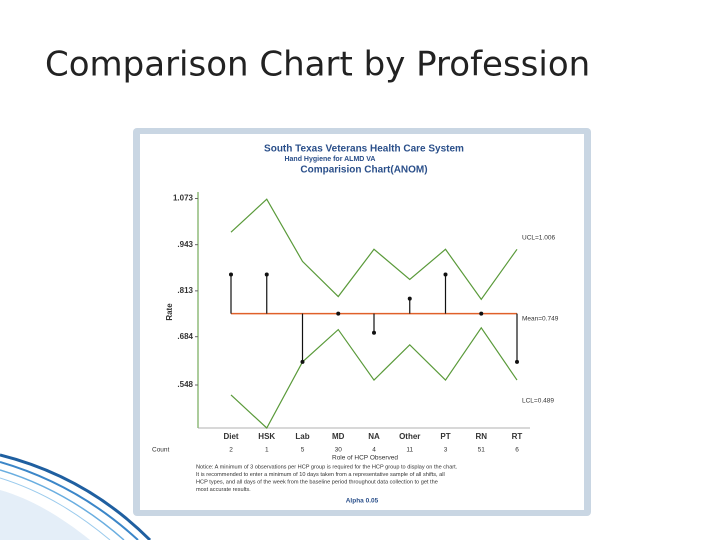 Image resolution: width=720 pixels, height=540 pixels. What do you see at coordinates (374, 377) in the screenshot?
I see `lcl-line` at bounding box center [374, 377].